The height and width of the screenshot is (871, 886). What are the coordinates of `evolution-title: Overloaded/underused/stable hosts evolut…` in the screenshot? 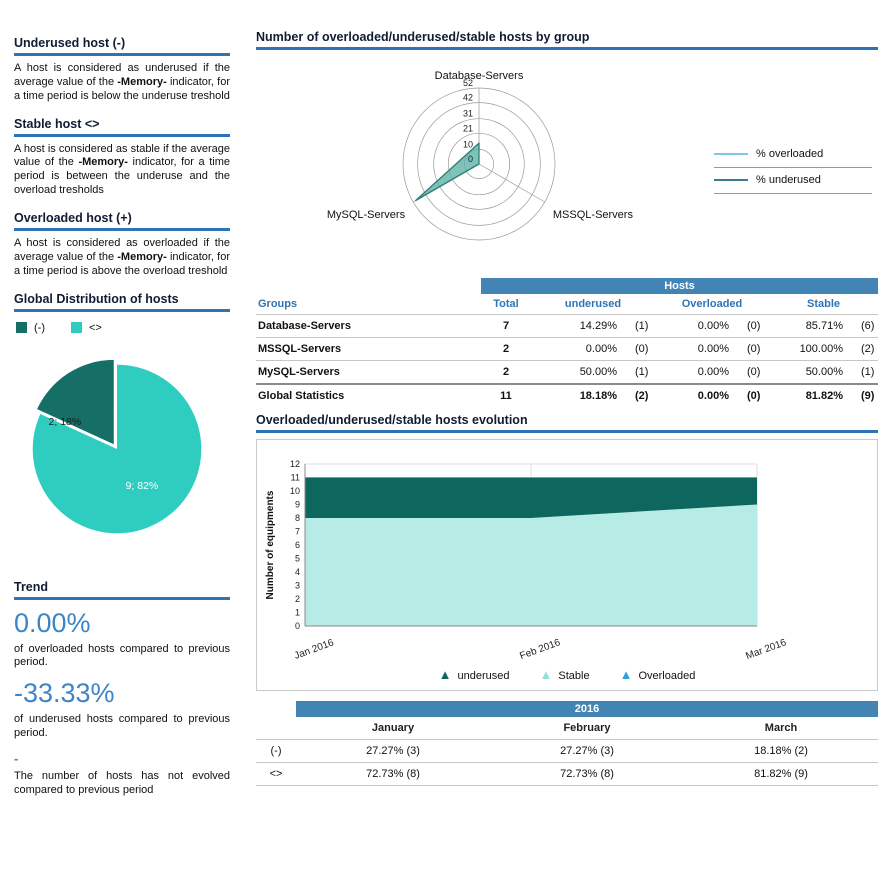 It's located at (567, 423).